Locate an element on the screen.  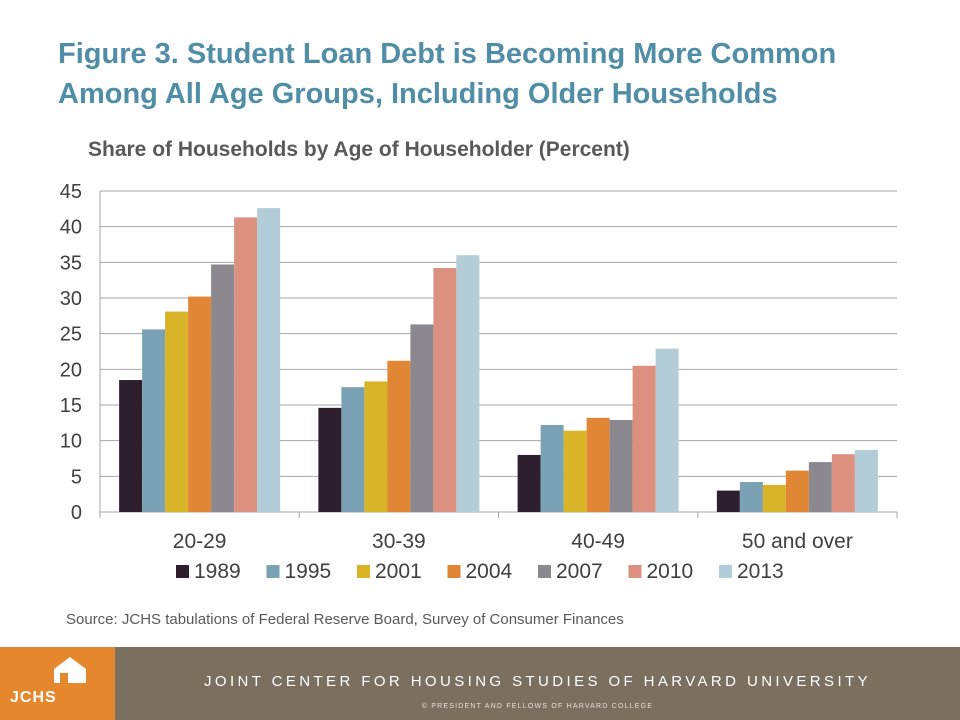
x-tick-label: 50 and over is located at coordinates (797, 541).